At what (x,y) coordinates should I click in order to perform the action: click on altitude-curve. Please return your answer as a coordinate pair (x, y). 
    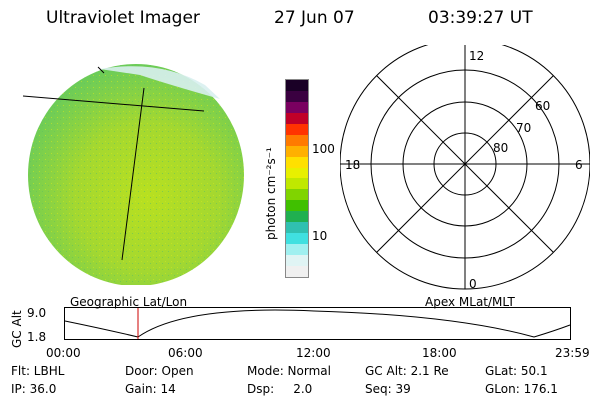
    Looking at the image, I should click on (317, 323).